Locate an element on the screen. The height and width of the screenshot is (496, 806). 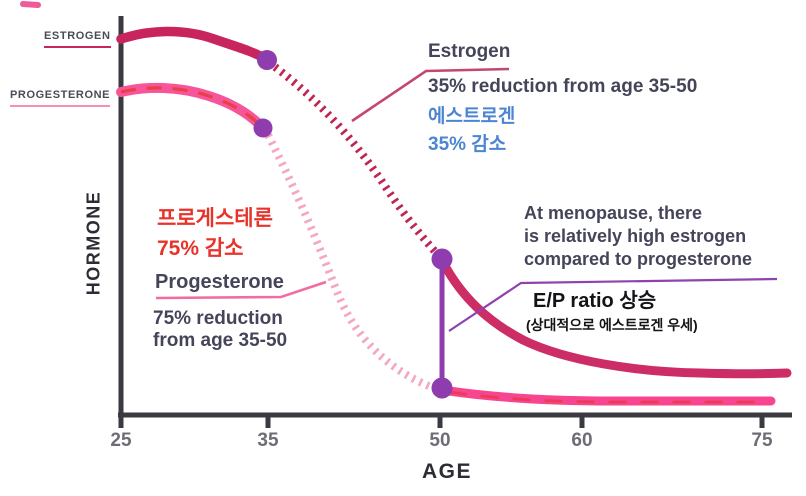
menopause-annotation-line1: At menopause, there is located at coordinates (613, 213).